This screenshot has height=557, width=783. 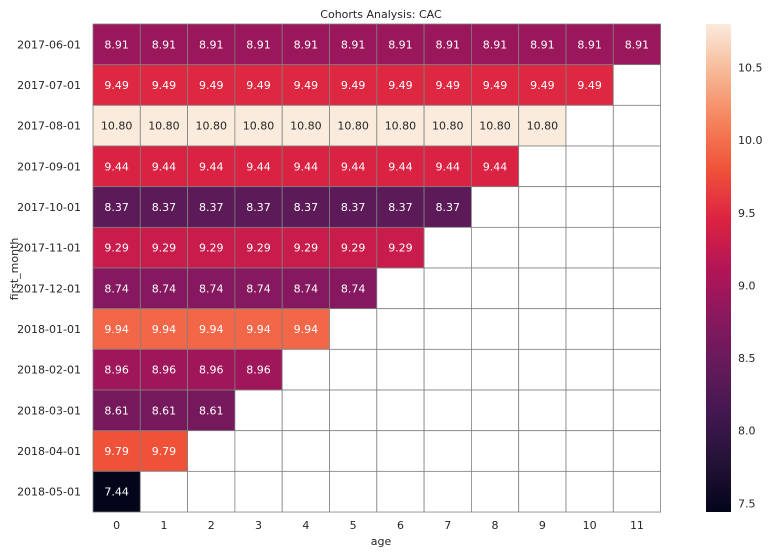 What do you see at coordinates (49, 288) in the screenshot?
I see `y-tick-label: 2017-12-01` at bounding box center [49, 288].